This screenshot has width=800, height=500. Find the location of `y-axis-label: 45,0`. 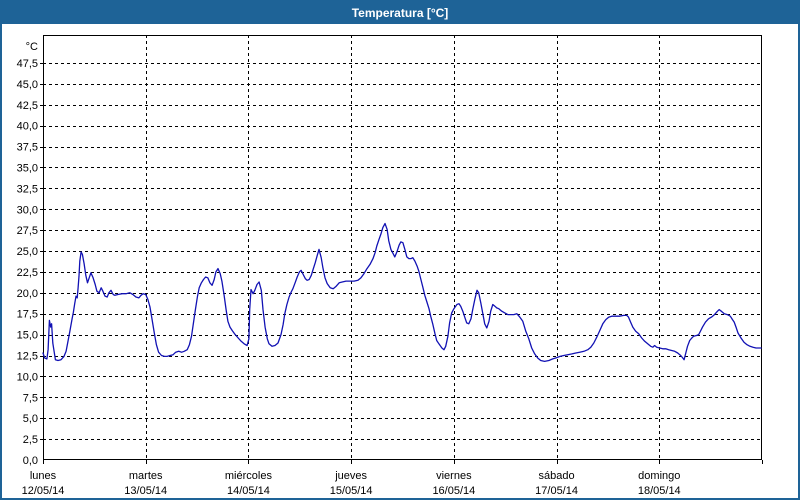

y-axis-label: 45,0 is located at coordinates (27, 85).